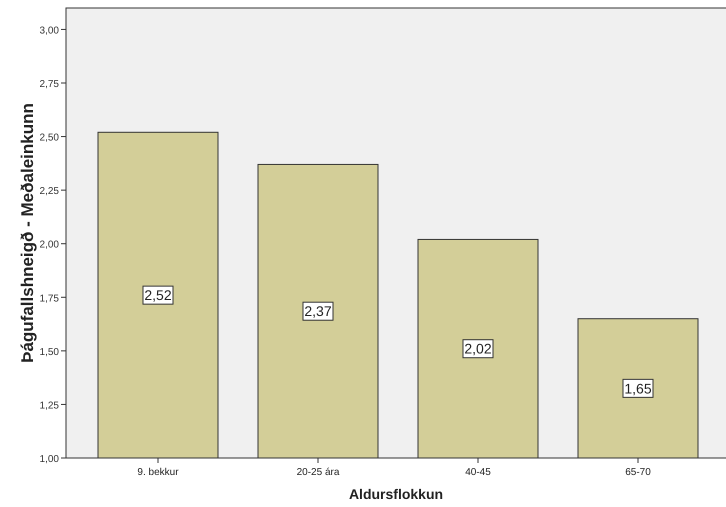  What do you see at coordinates (50, 245) in the screenshot?
I see `y-tick-label: 2,00` at bounding box center [50, 245].